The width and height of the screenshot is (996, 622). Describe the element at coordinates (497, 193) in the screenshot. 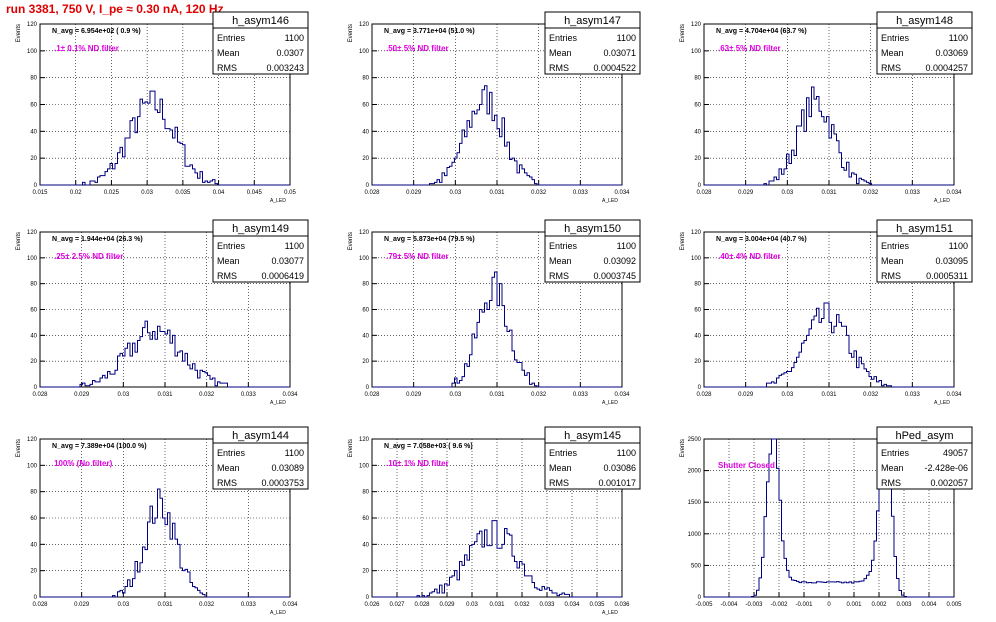

I see `x-tick-label: 0.031` at that location.